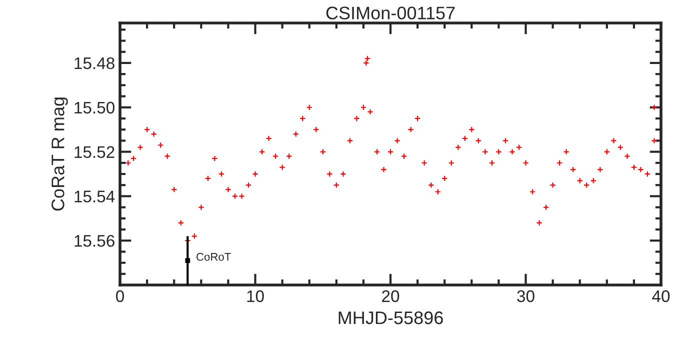 The height and width of the screenshot is (340, 695). Describe the element at coordinates (391, 296) in the screenshot. I see `x-tick-label: 20` at that location.